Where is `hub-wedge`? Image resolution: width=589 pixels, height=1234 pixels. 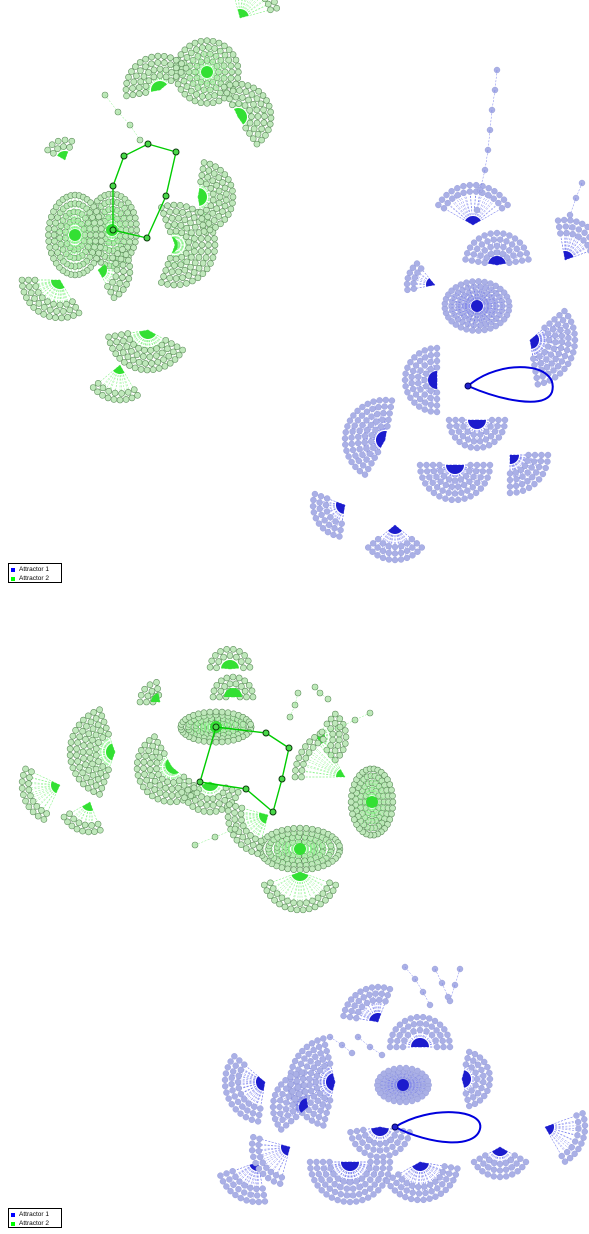 hub-wedge is located at coordinates (303, 1105).